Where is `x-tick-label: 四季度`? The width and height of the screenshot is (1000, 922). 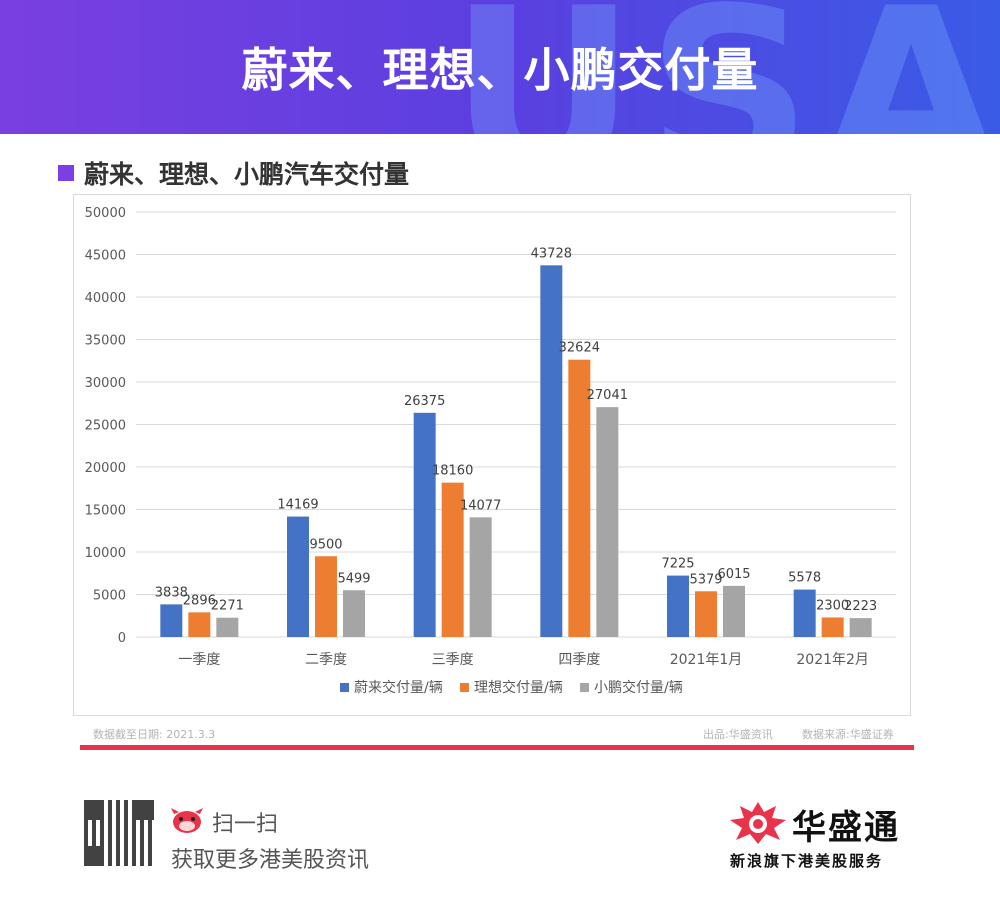
x-tick-label: 四季度 is located at coordinates (579, 660).